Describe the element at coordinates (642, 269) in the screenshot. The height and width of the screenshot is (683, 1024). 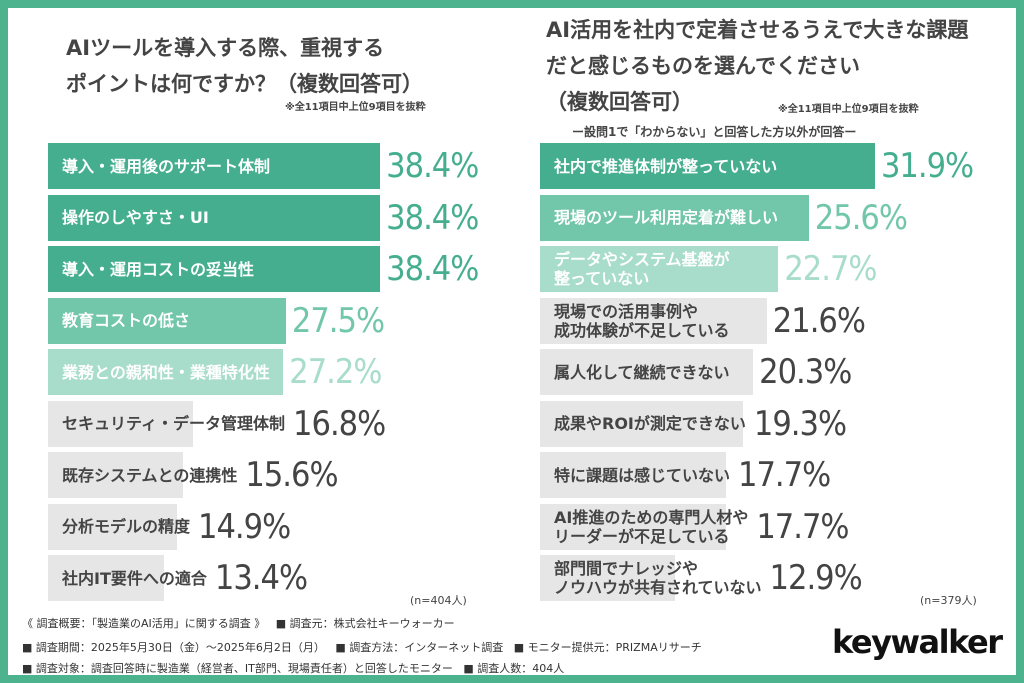
I see `bar-label: データやシステム基盤が 整っていない` at that location.